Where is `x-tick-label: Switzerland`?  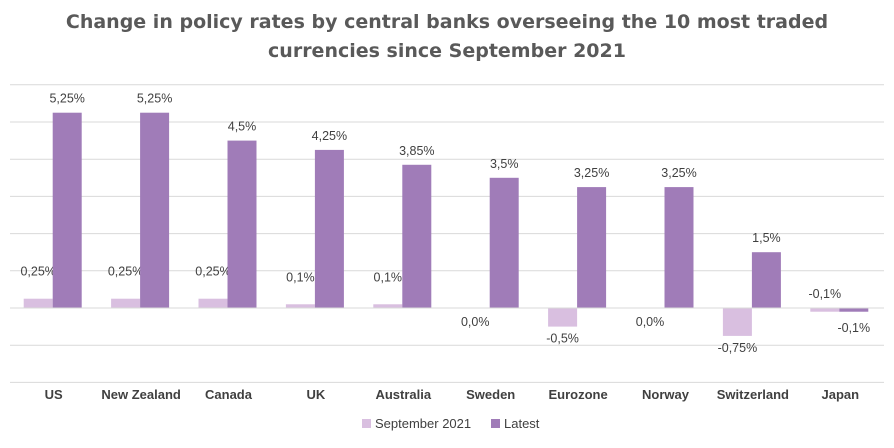 x-tick-label: Switzerland is located at coordinates (753, 394).